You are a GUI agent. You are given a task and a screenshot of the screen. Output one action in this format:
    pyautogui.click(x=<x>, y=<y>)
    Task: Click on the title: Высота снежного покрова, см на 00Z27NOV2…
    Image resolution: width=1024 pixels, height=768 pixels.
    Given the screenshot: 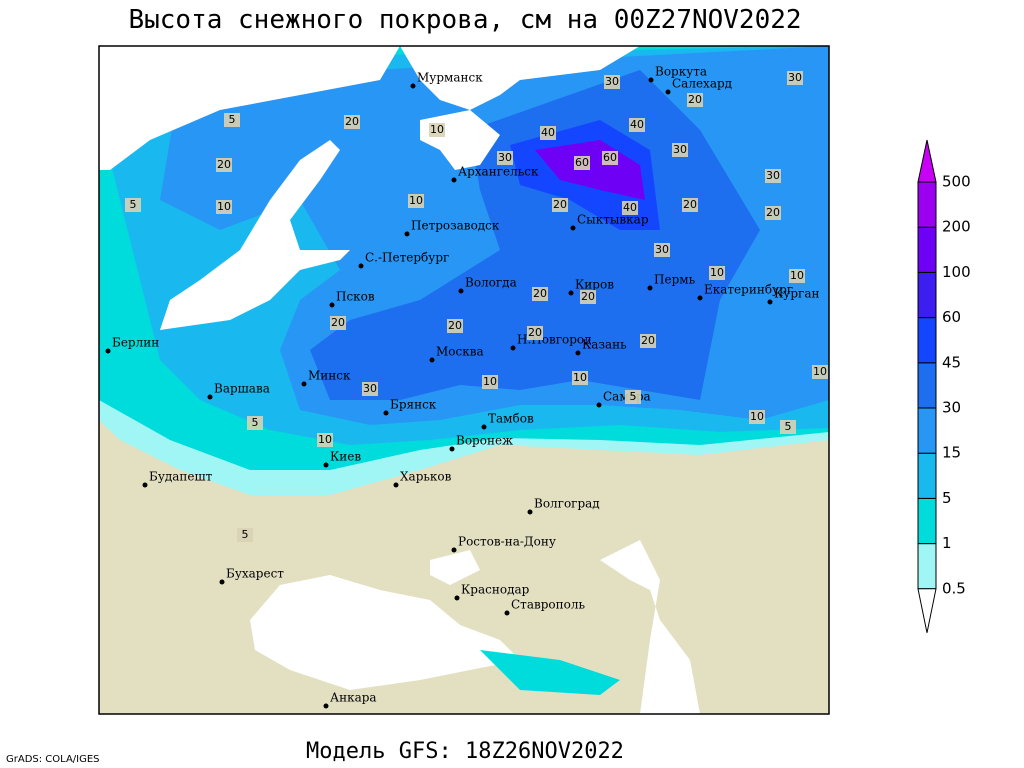 What is the action you would take?
    pyautogui.click(x=464, y=20)
    